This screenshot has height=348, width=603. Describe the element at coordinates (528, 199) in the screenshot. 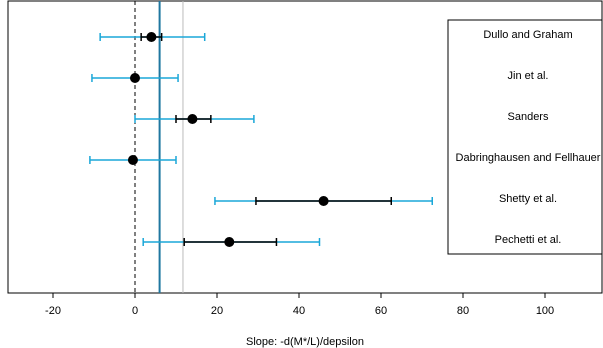

I see `legend-label-4: Shetty et al.` at that location.